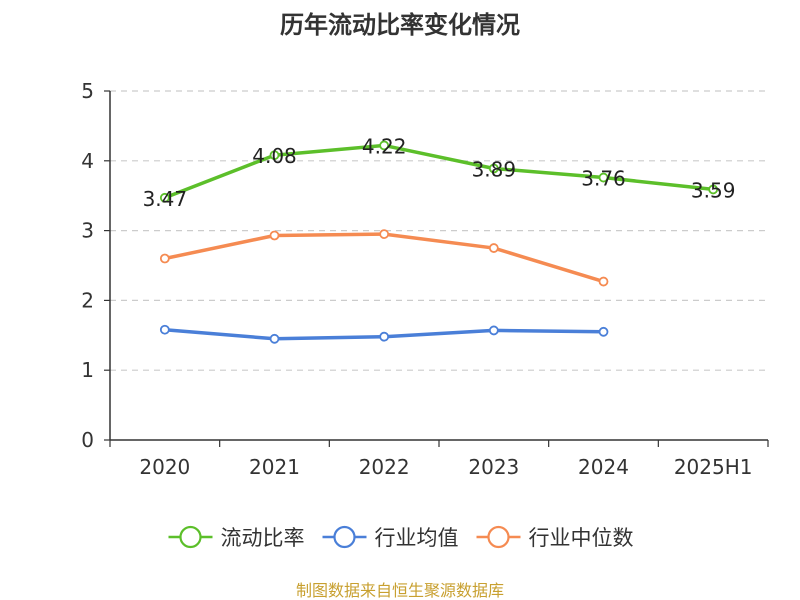 The image size is (800, 600). Describe the element at coordinates (493, 467) in the screenshot. I see `x-tick-label: 2023` at that location.